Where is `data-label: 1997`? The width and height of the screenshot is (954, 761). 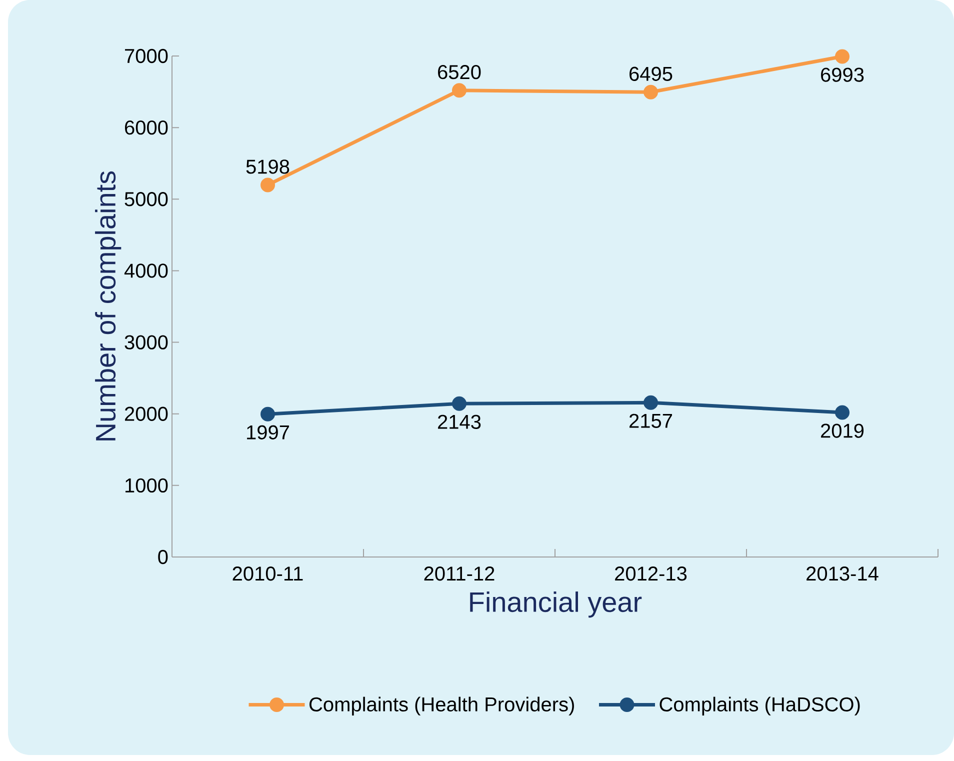 data-label: 1997 is located at coordinates (268, 432).